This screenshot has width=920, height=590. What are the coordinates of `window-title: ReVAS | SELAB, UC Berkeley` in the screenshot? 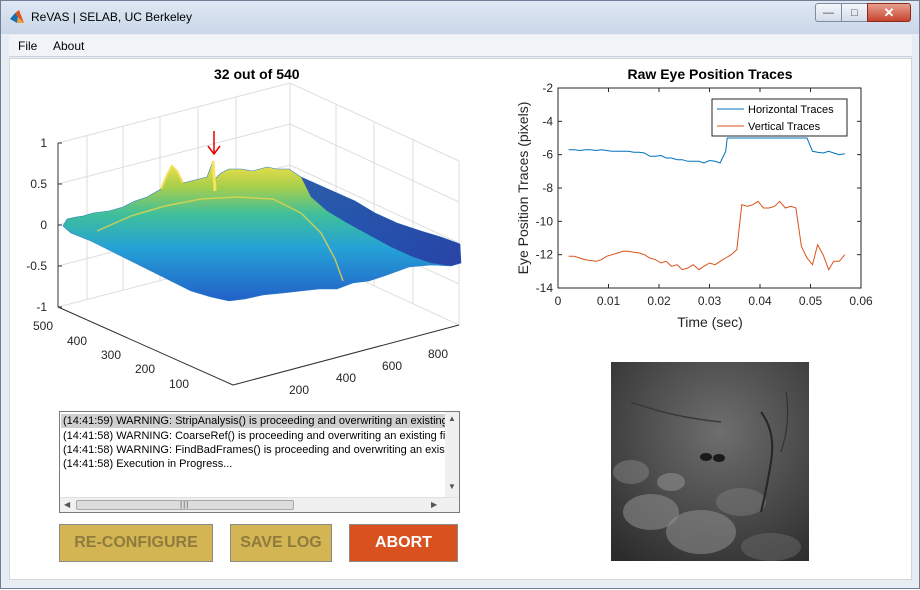 It's located at (111, 17).